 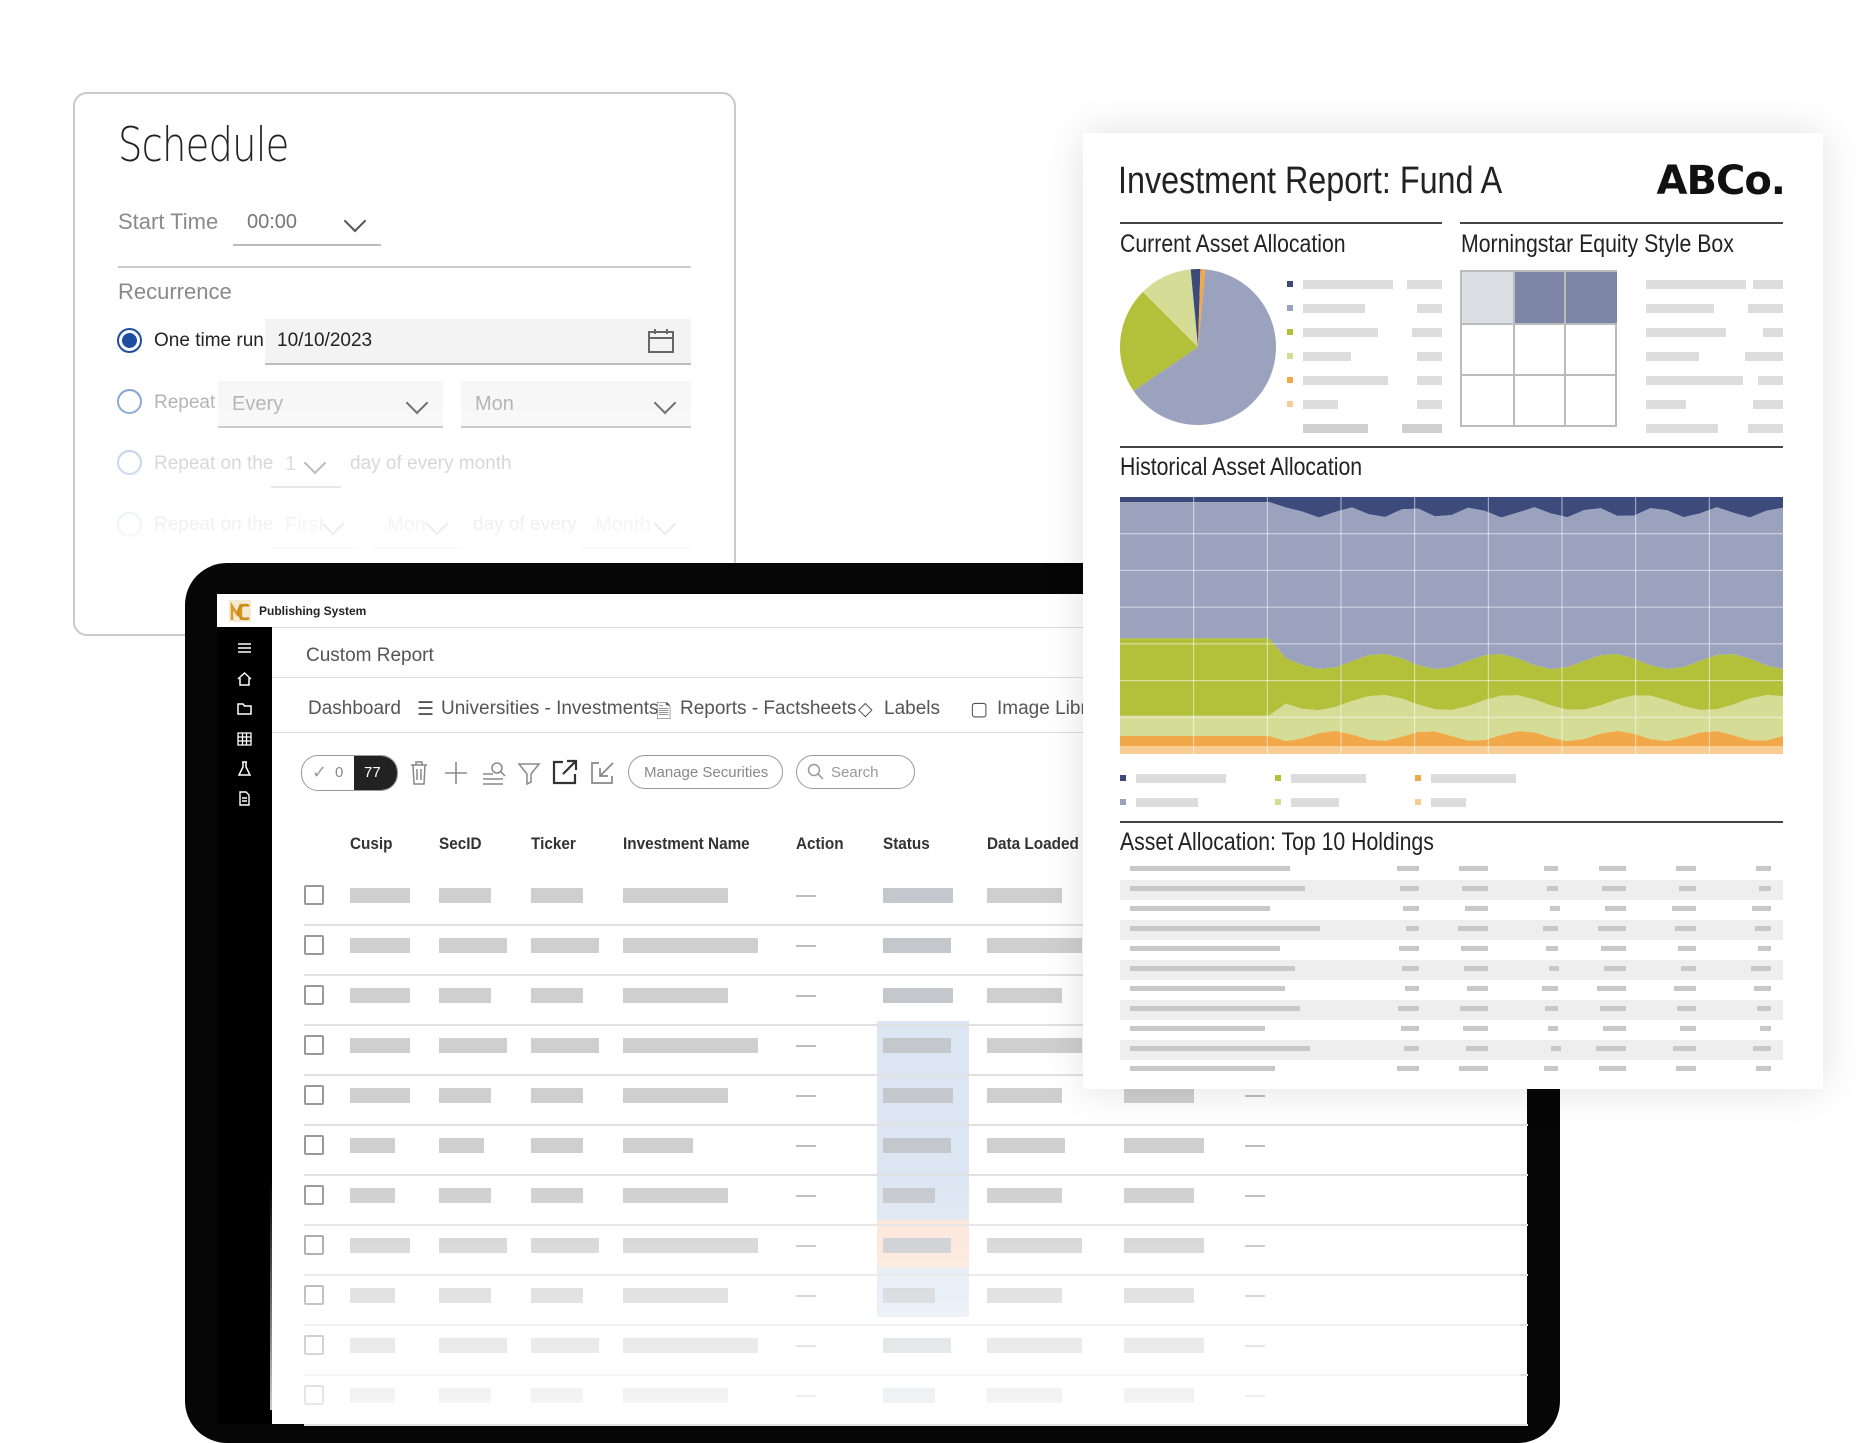 What do you see at coordinates (1597, 244) in the screenshot?
I see `section-style-box: Morningstar Equity Style Box` at bounding box center [1597, 244].